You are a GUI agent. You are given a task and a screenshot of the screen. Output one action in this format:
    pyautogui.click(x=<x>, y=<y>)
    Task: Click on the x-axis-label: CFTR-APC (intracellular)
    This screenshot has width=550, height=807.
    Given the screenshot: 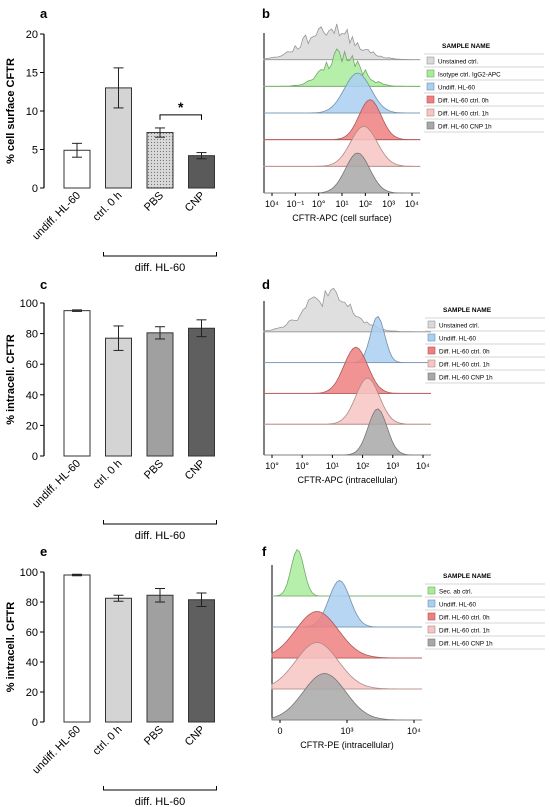 What is the action you would take?
    pyautogui.click(x=347, y=480)
    